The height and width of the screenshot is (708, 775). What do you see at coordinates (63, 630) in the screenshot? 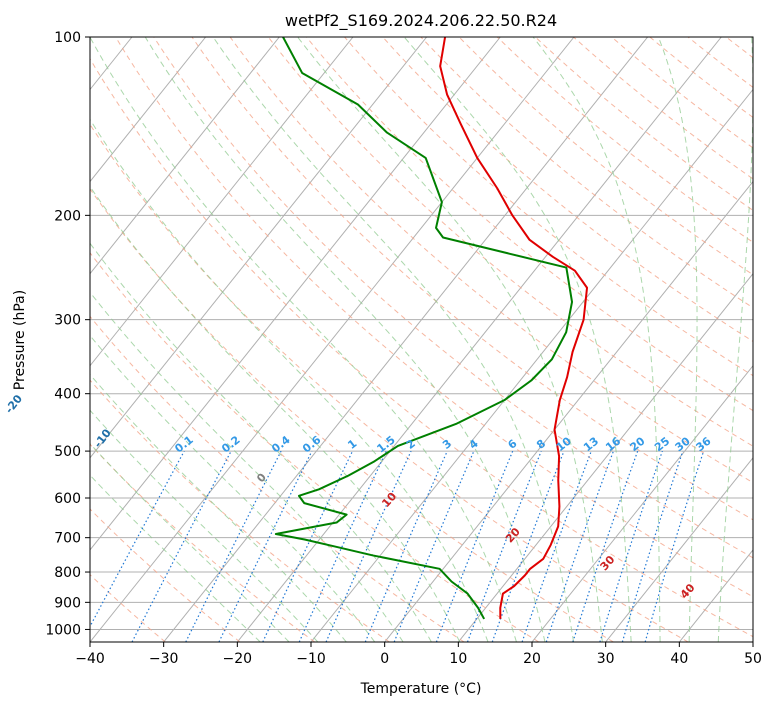
I see `y-tick-label: 1000` at bounding box center [63, 630].